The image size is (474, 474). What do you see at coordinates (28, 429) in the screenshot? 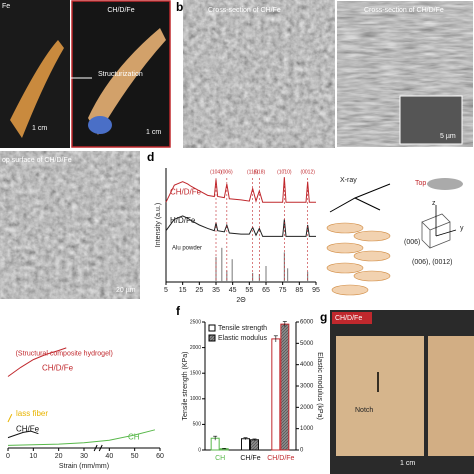
I see `legend-label: CH/Fe` at bounding box center [28, 429].